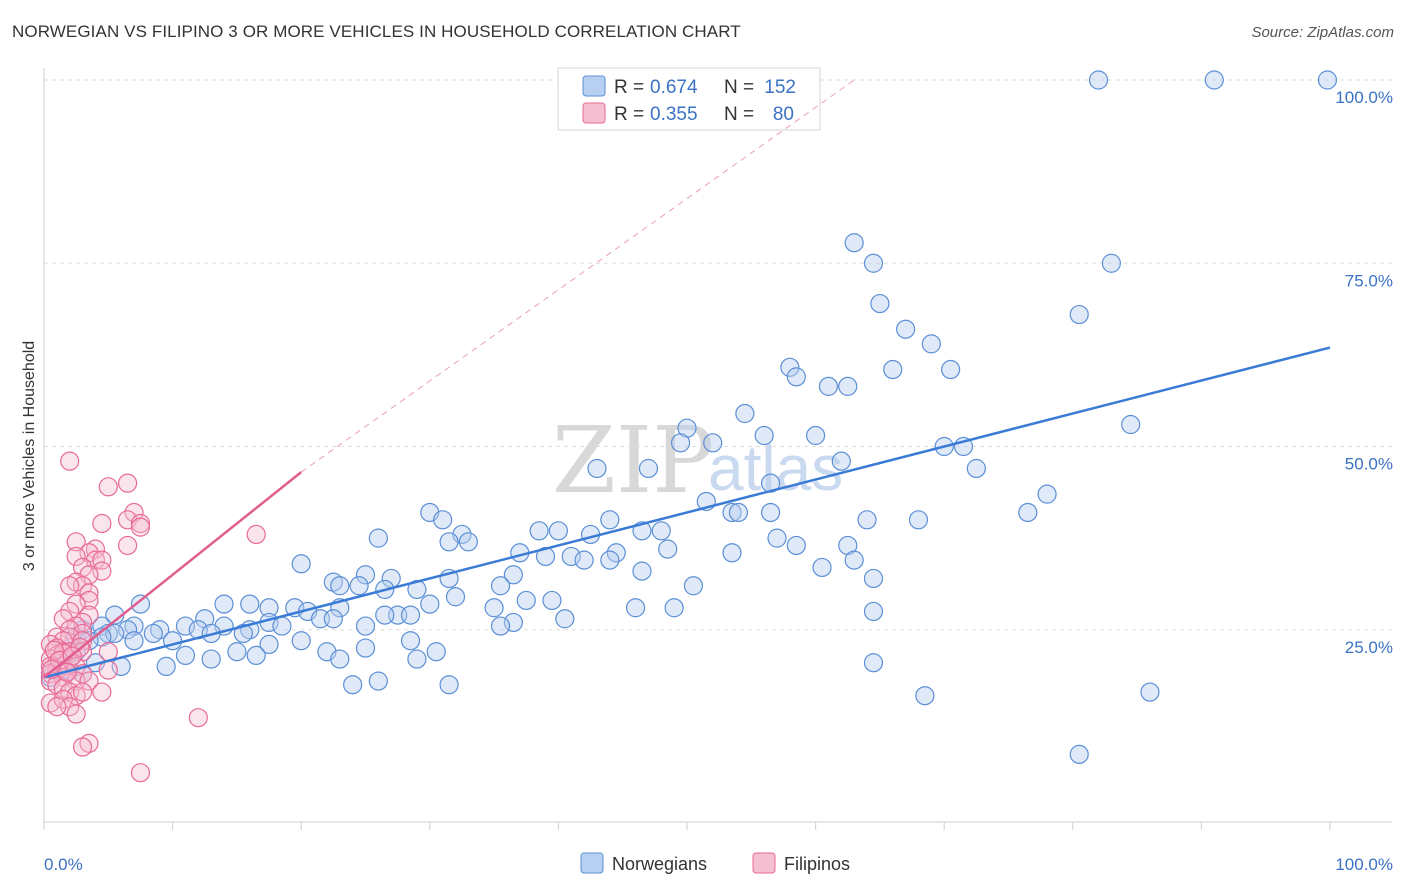 This screenshot has width=1406, height=892. What do you see at coordinates (594, 113) in the screenshot?
I see `legend-swatch-filipinos` at bounding box center [594, 113].